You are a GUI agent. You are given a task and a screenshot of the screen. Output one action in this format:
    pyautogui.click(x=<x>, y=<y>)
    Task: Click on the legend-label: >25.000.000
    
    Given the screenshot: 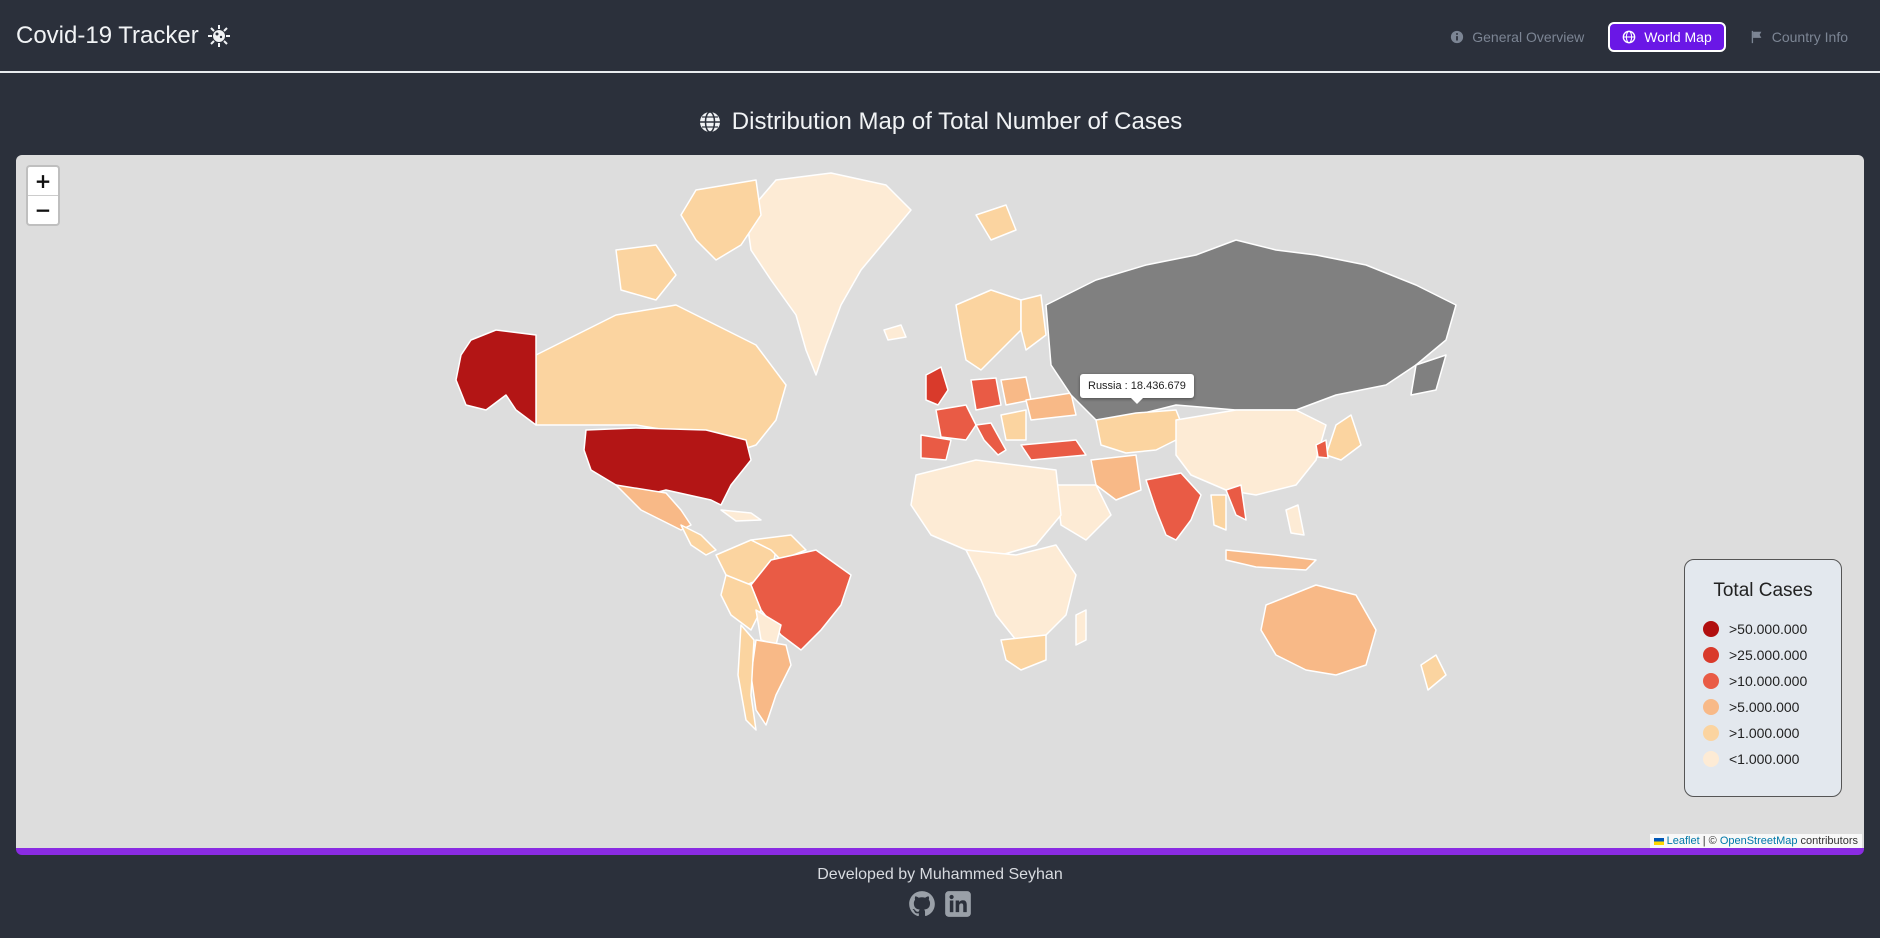 What is the action you would take?
    pyautogui.click(x=1768, y=655)
    